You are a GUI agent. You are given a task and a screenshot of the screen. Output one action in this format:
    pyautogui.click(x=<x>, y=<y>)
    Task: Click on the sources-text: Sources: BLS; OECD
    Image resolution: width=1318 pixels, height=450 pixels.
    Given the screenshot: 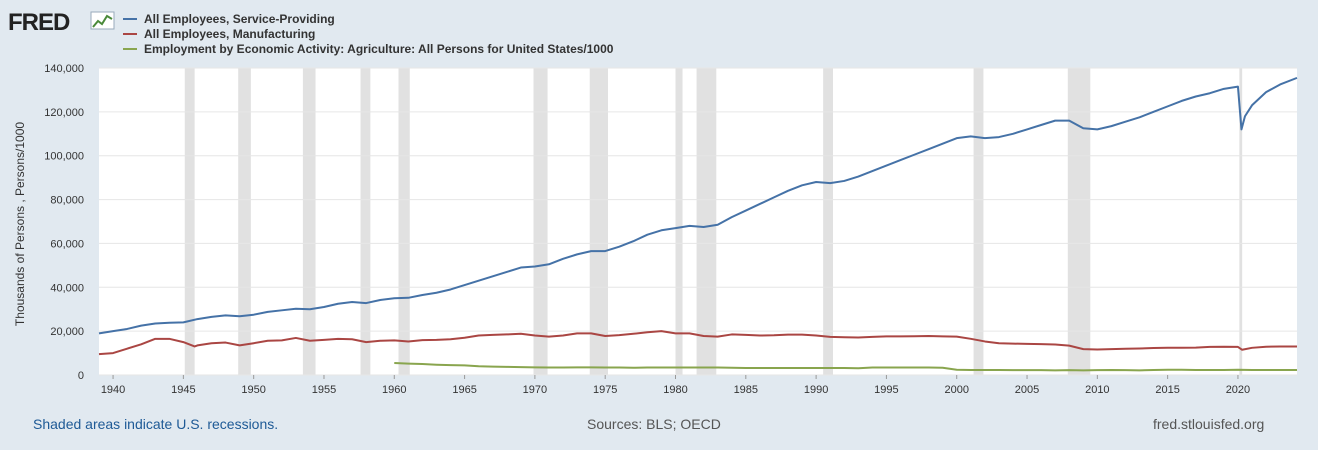 What is the action you would take?
    pyautogui.click(x=654, y=424)
    